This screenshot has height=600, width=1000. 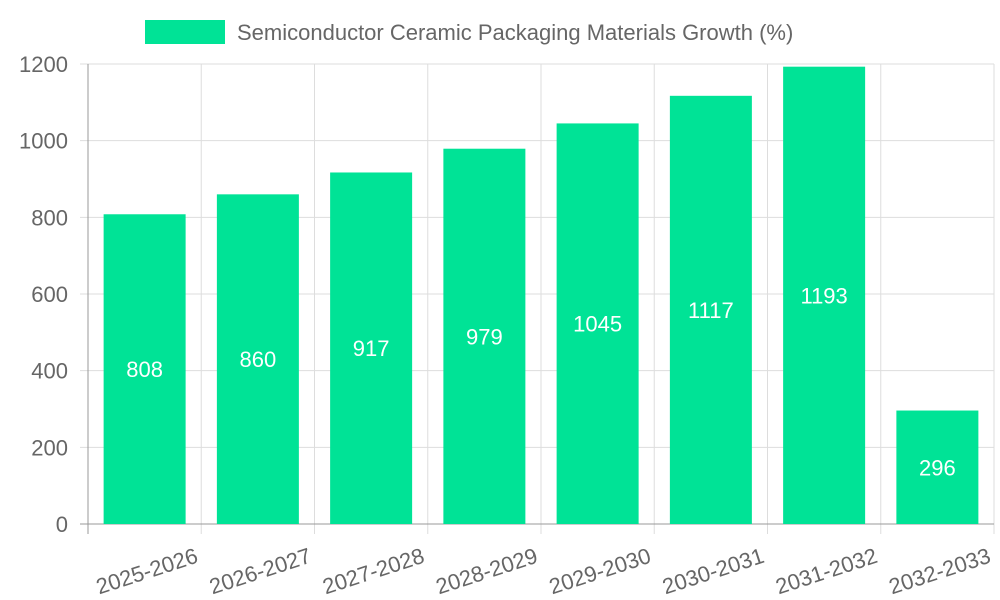 What do you see at coordinates (49, 447) in the screenshot?
I see `y-tick-label: 200` at bounding box center [49, 447].